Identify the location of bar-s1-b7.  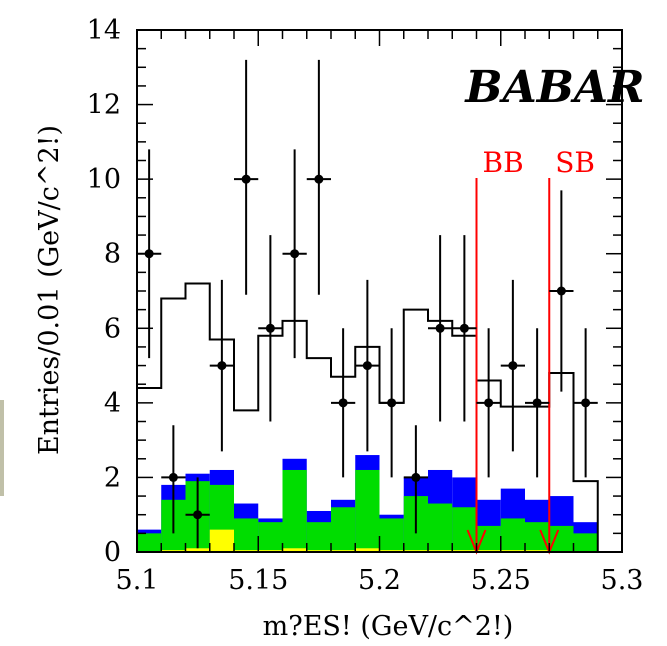
(318, 537).